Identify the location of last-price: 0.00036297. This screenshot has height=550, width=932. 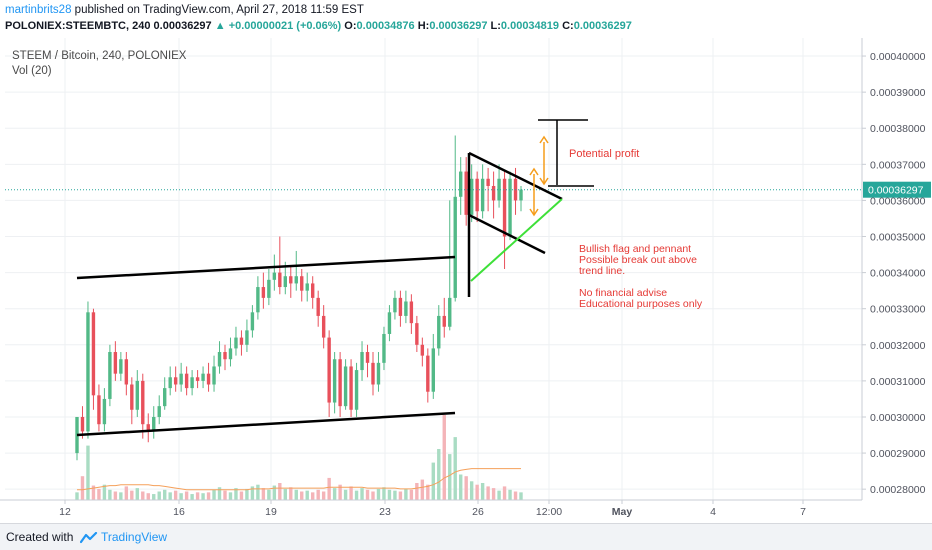
(182, 26).